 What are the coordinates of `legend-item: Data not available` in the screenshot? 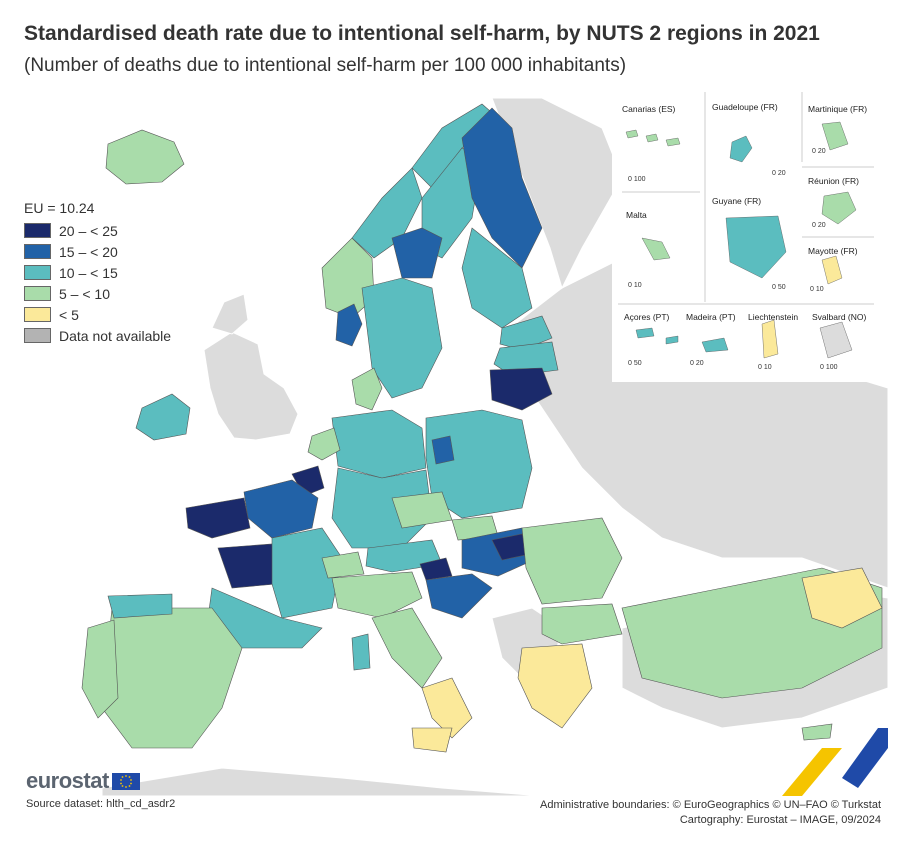 It's located at (97, 335).